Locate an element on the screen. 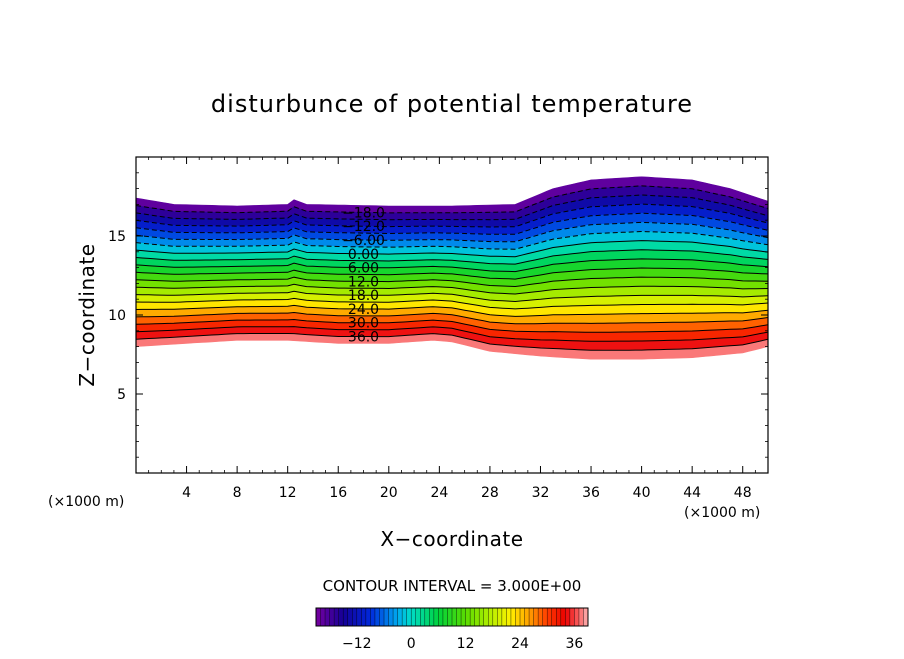  colorbar-tick-label: −12 is located at coordinates (357, 644).